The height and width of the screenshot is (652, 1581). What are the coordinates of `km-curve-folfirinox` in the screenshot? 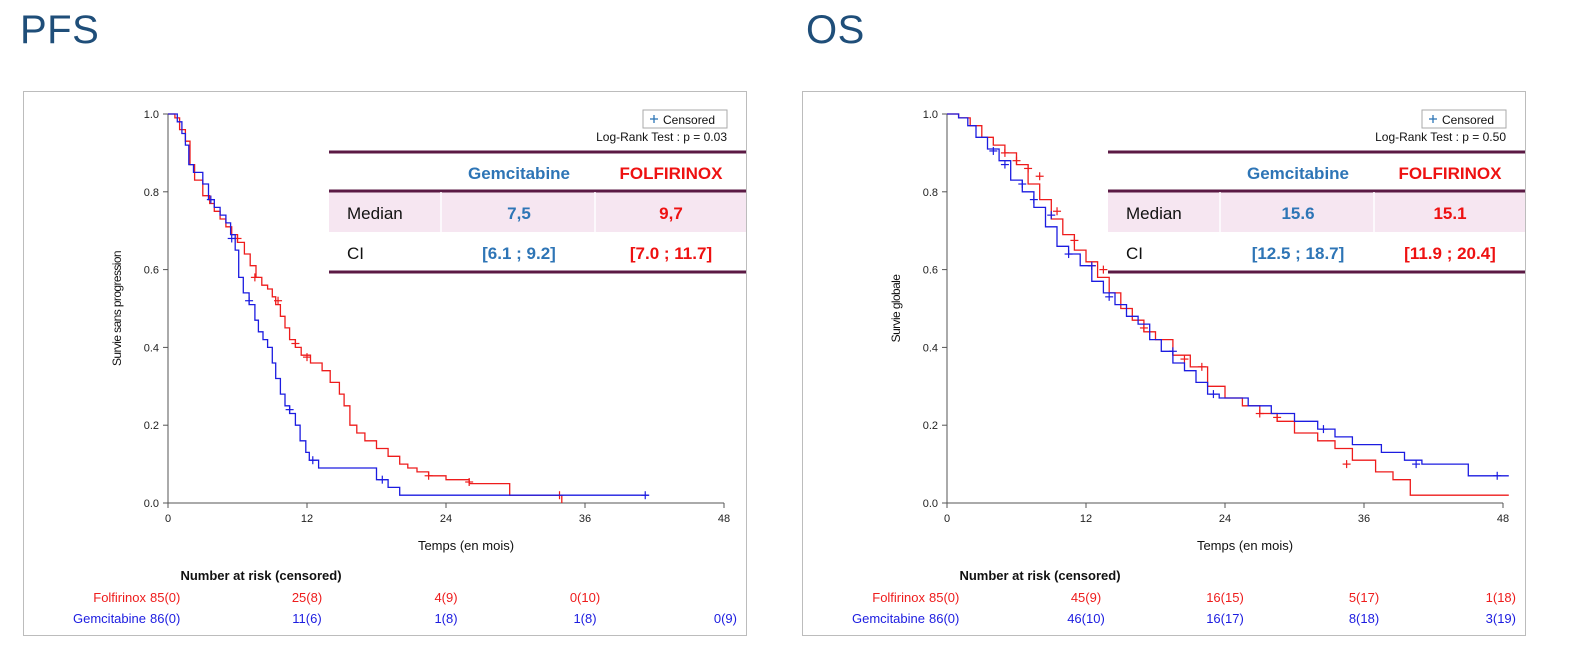 It's located at (365, 308).